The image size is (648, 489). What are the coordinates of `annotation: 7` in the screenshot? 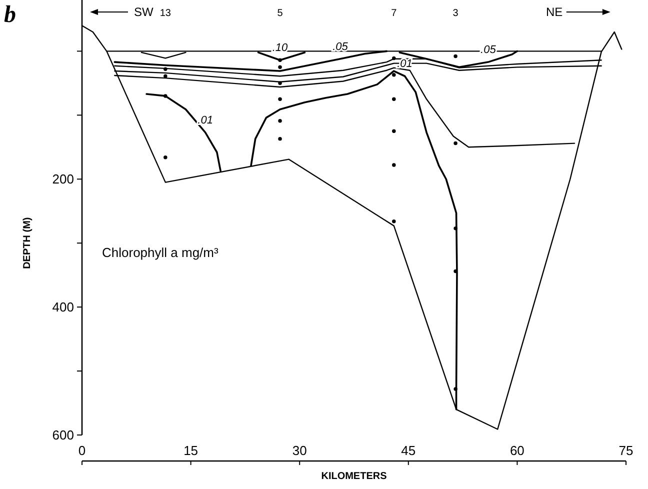 It's located at (394, 13).